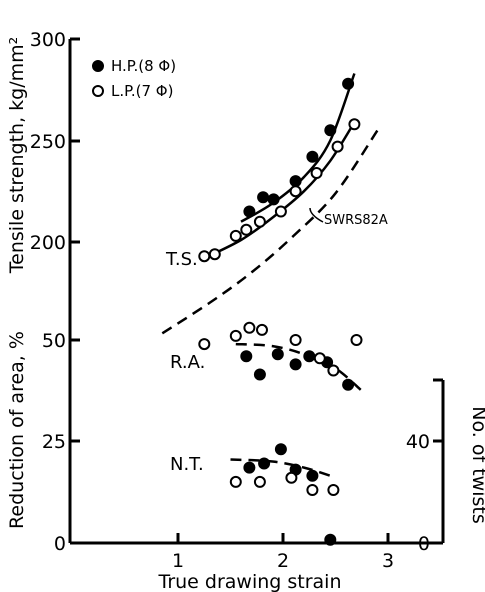  Describe the element at coordinates (48, 243) in the screenshot. I see `y-tick-label: 200` at that location.